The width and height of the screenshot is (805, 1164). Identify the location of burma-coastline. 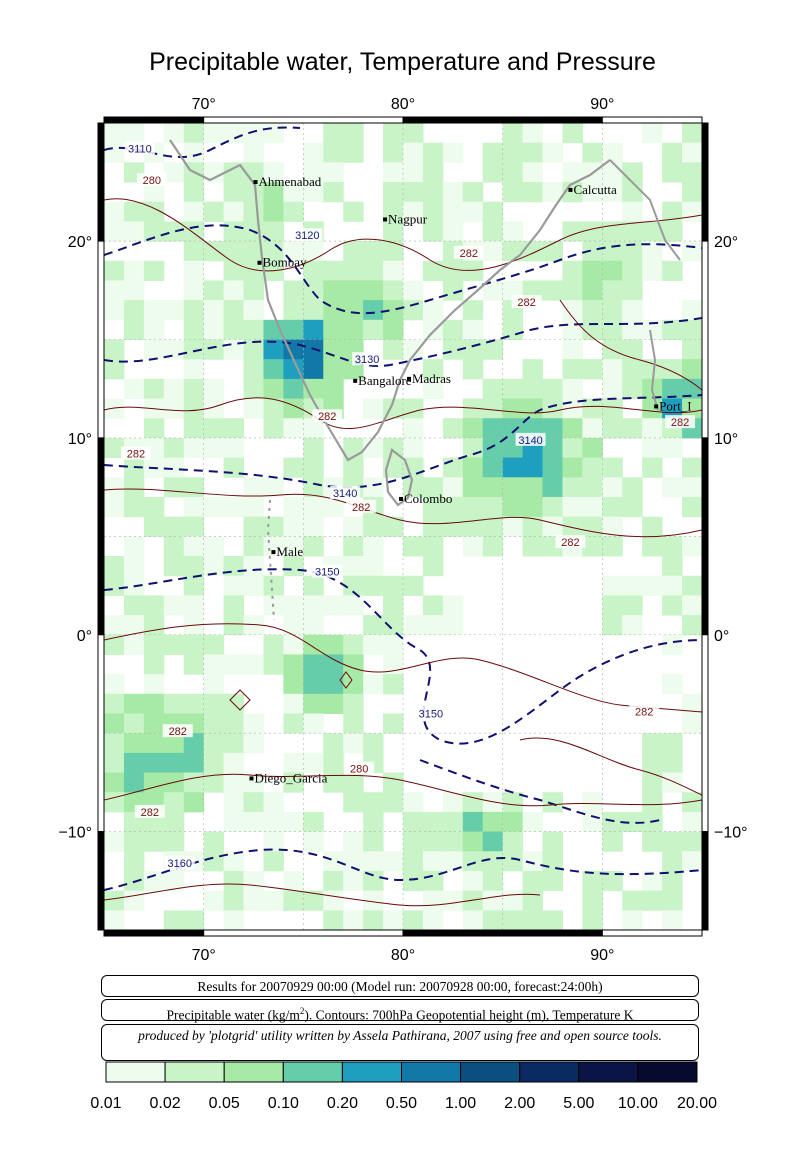
(645, 210).